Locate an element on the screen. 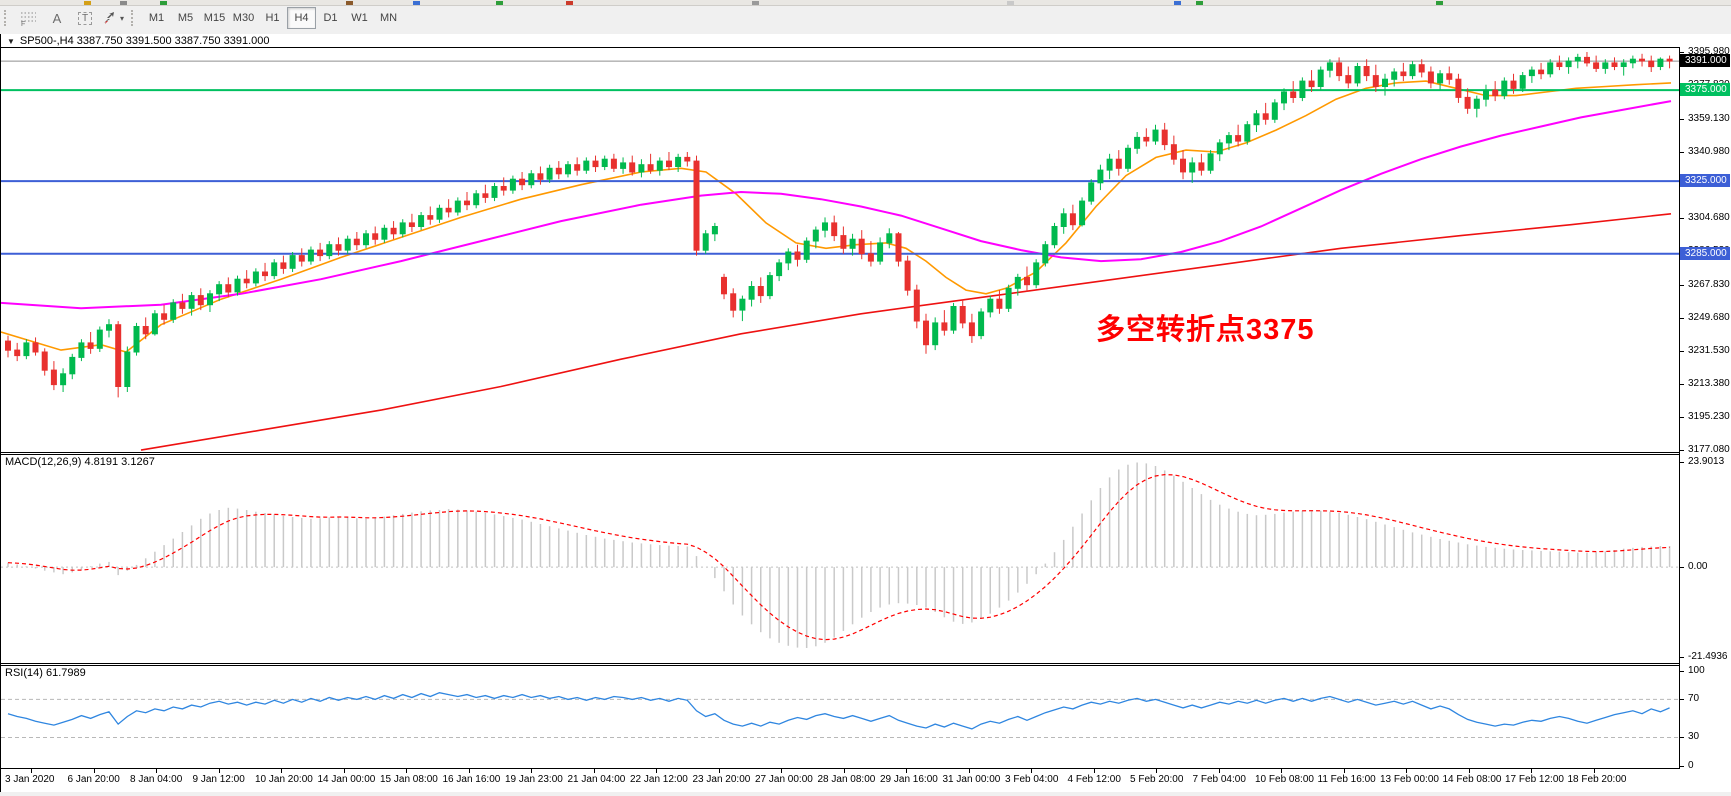  time-axis-label: 4 Feb 12:00 is located at coordinates (1094, 779).